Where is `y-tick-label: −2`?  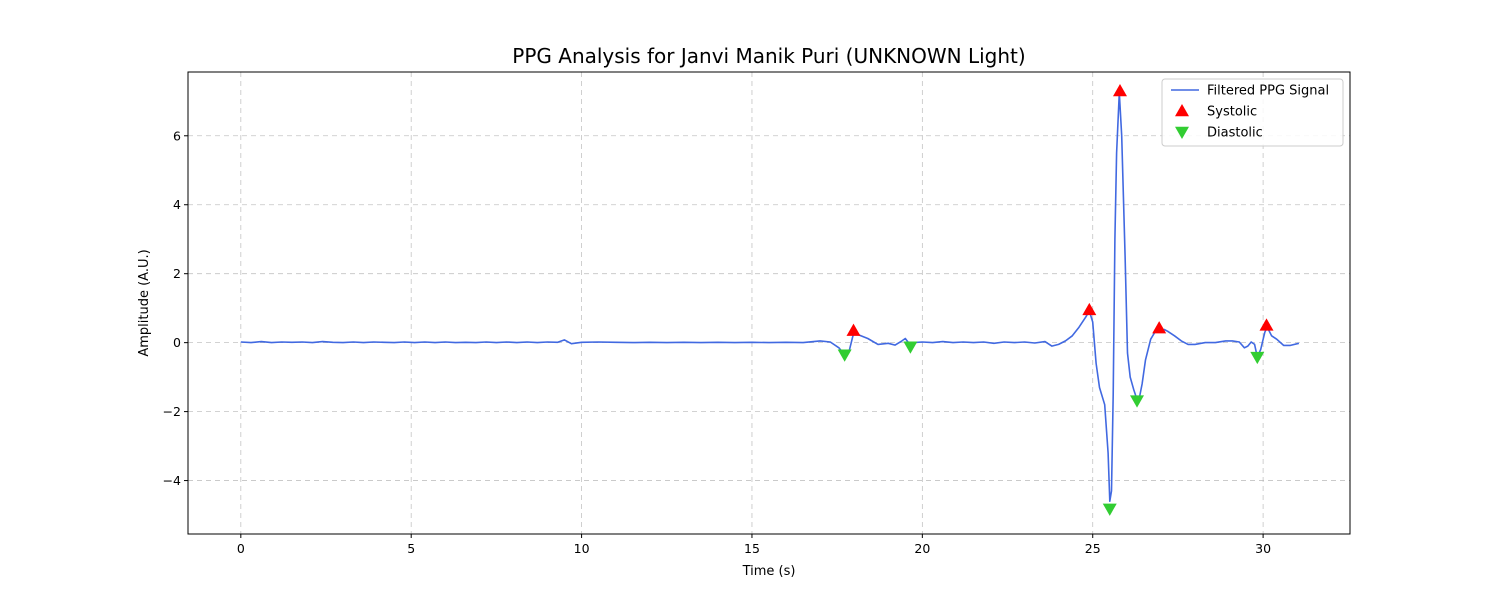 y-tick-label: −2 is located at coordinates (172, 411).